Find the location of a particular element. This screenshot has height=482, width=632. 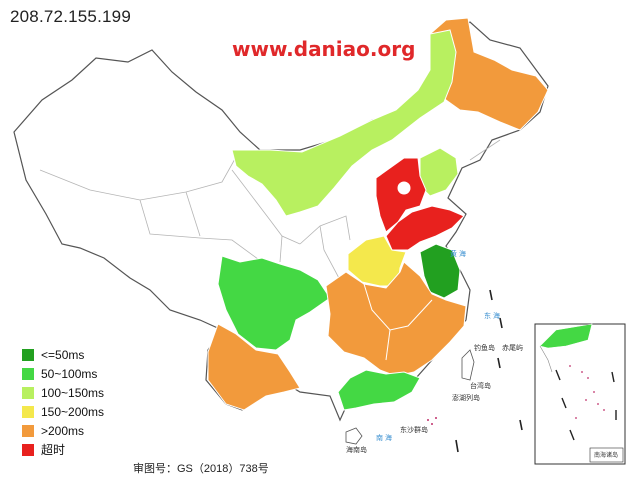

legend-item: 150~200ms is located at coordinates (63, 411).